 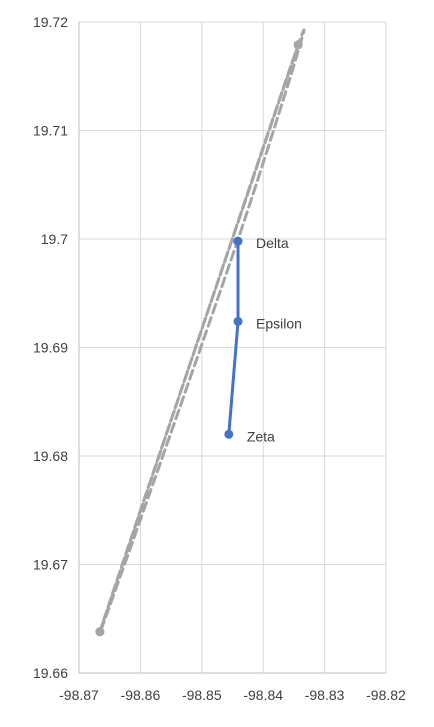 I want to click on data-label: Epsilon, so click(x=279, y=323).